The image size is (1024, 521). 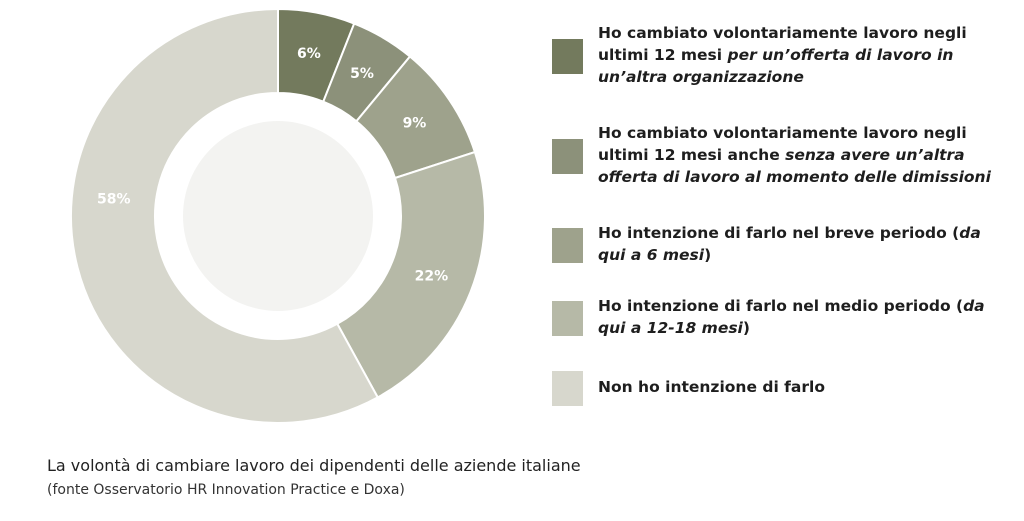 What do you see at coordinates (432, 277) in the screenshot?
I see `slice-label: 22%` at bounding box center [432, 277].